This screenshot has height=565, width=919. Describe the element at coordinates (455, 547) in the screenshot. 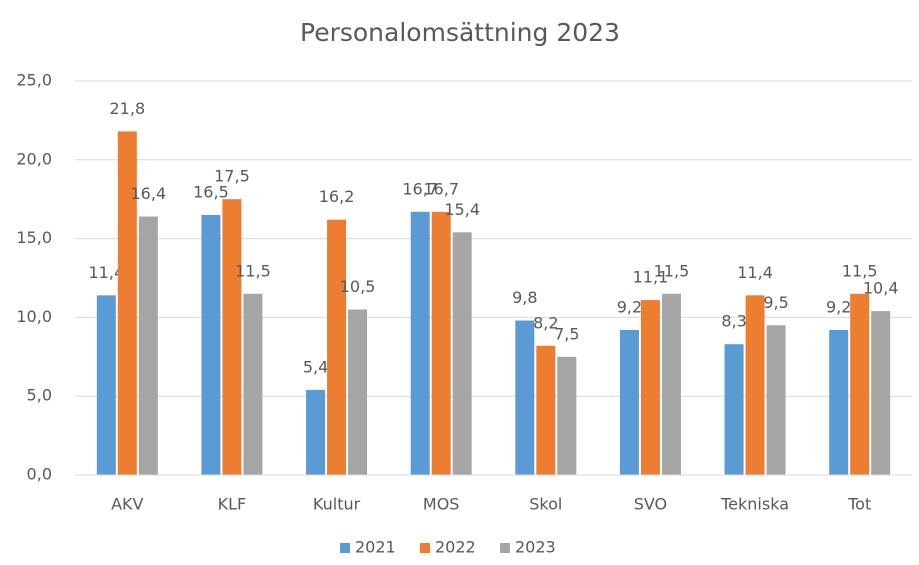

I see `legend-label: 2022` at that location.